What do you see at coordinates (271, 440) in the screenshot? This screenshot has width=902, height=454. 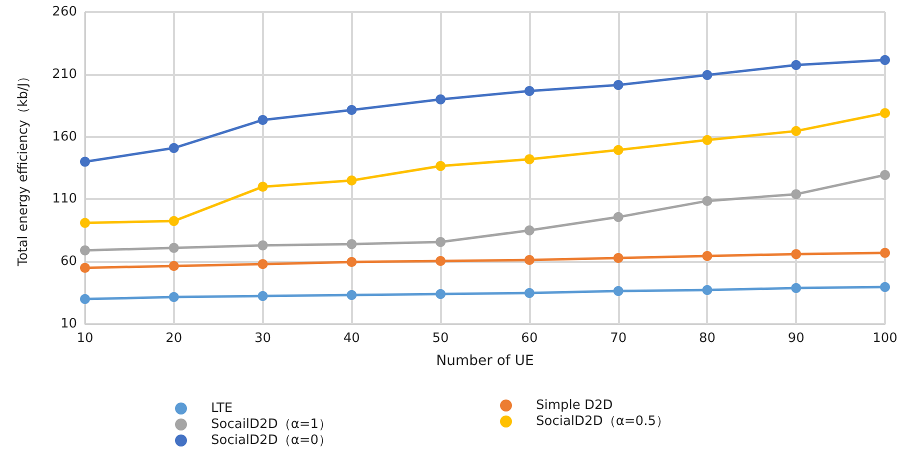 I see `legend-label: SocialD2D（α=0）` at bounding box center [271, 440].